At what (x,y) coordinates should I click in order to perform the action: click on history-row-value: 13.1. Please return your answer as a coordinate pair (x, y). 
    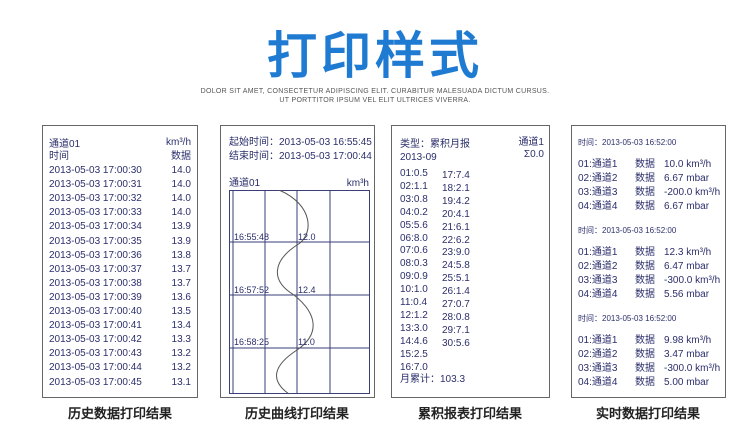
    Looking at the image, I should click on (181, 382).